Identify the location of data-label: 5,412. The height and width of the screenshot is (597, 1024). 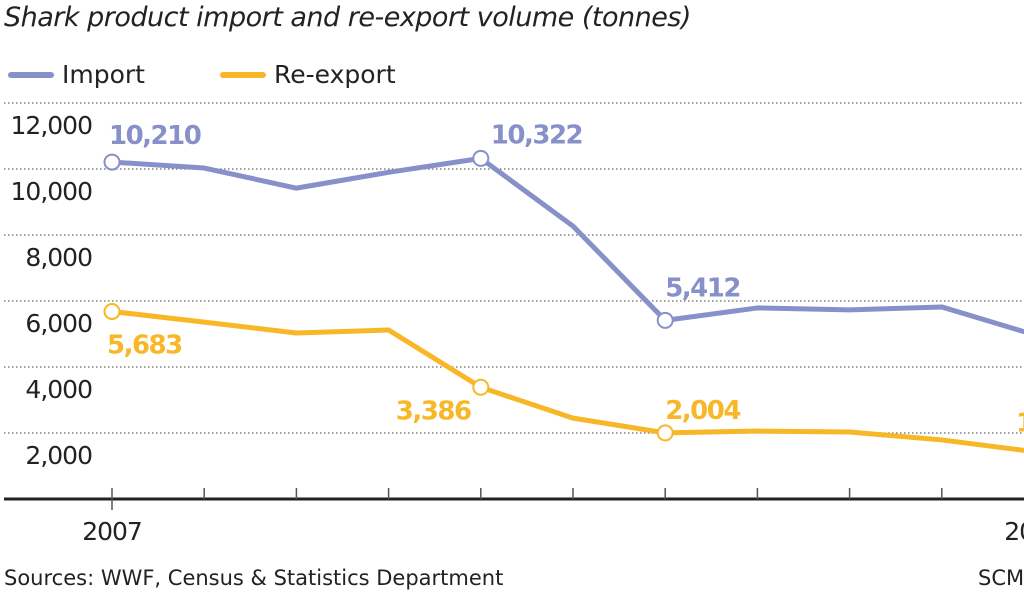
(702, 288).